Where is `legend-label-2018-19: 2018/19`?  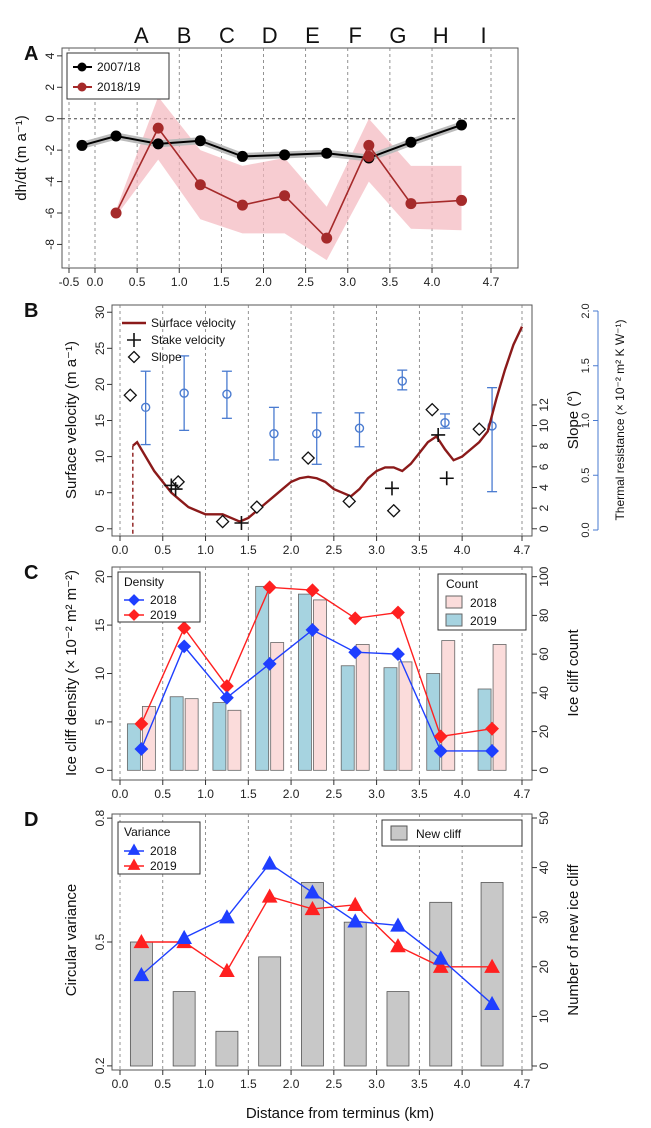
legend-label-2018-19: 2018/19 is located at coordinates (119, 87).